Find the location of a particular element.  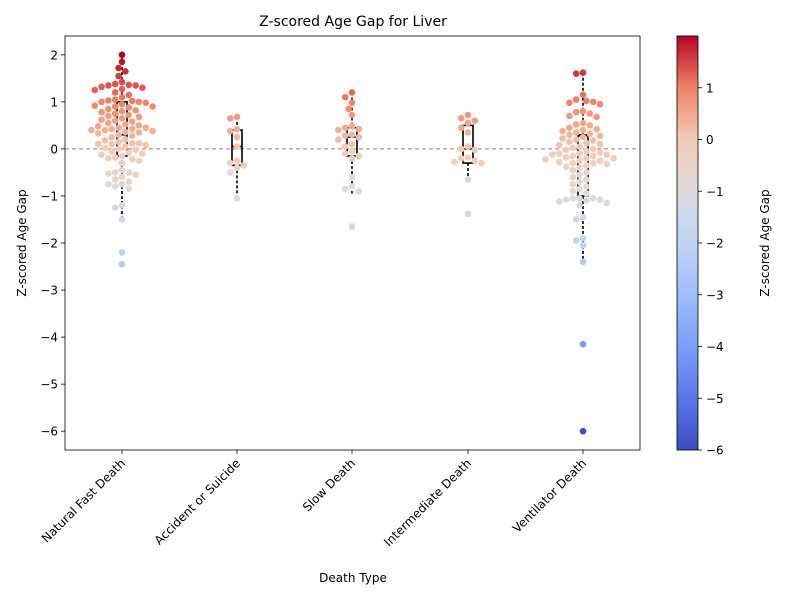

y-axis: −6 −5 −4 −3 −2 −1 0 1 2 is located at coordinates (52, 243).